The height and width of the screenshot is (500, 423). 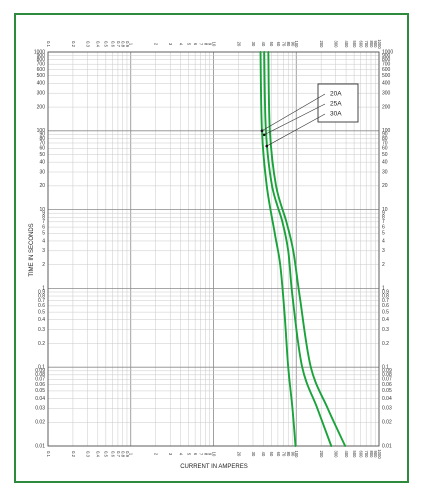 What do you see at coordinates (40, 423) in the screenshot?
I see `y-tick-label-left: 0.02` at bounding box center [40, 423].